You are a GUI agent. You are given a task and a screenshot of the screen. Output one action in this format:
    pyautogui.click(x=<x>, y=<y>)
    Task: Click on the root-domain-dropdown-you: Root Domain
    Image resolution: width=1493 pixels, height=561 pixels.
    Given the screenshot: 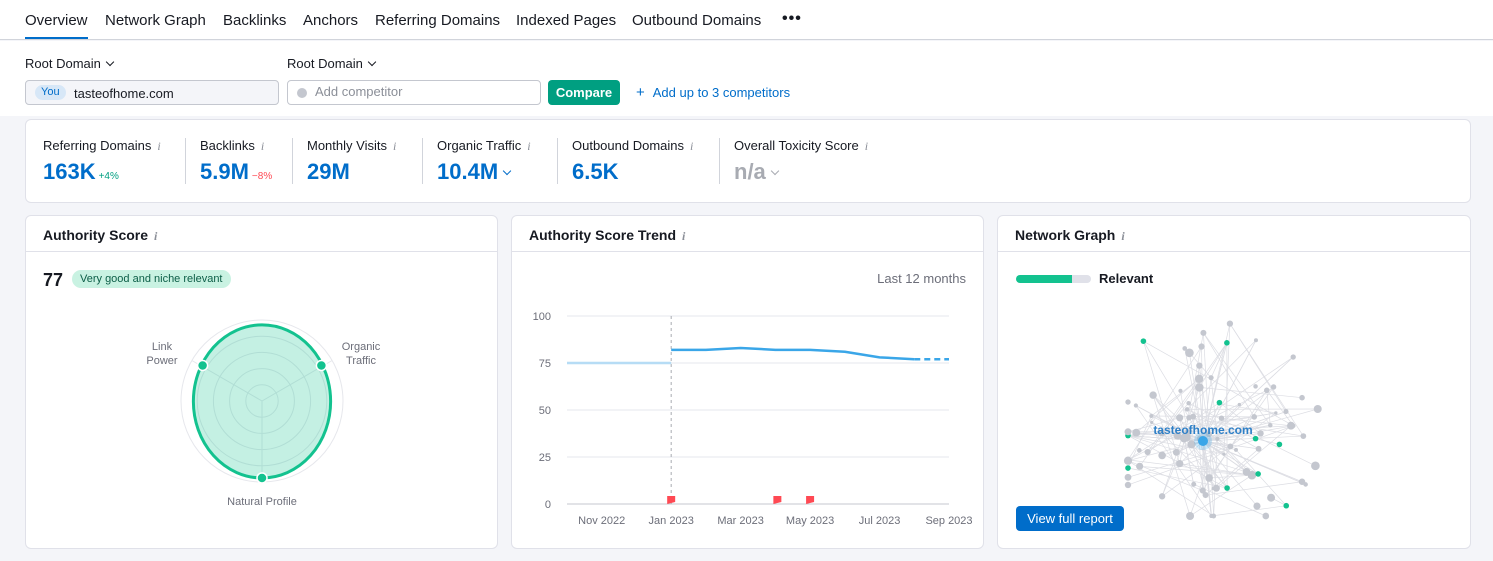 What is the action you would take?
    pyautogui.click(x=70, y=63)
    